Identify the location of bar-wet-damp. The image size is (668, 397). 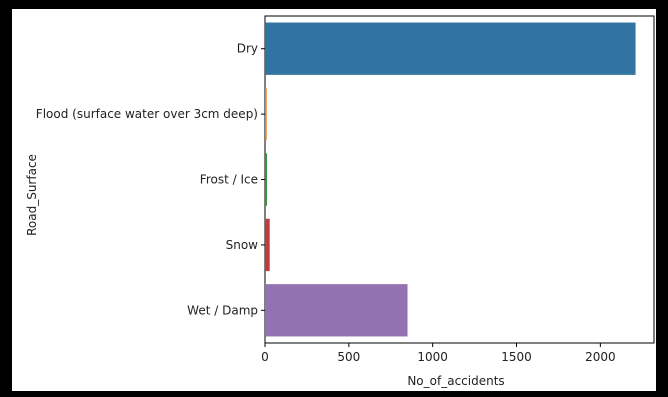
(336, 310).